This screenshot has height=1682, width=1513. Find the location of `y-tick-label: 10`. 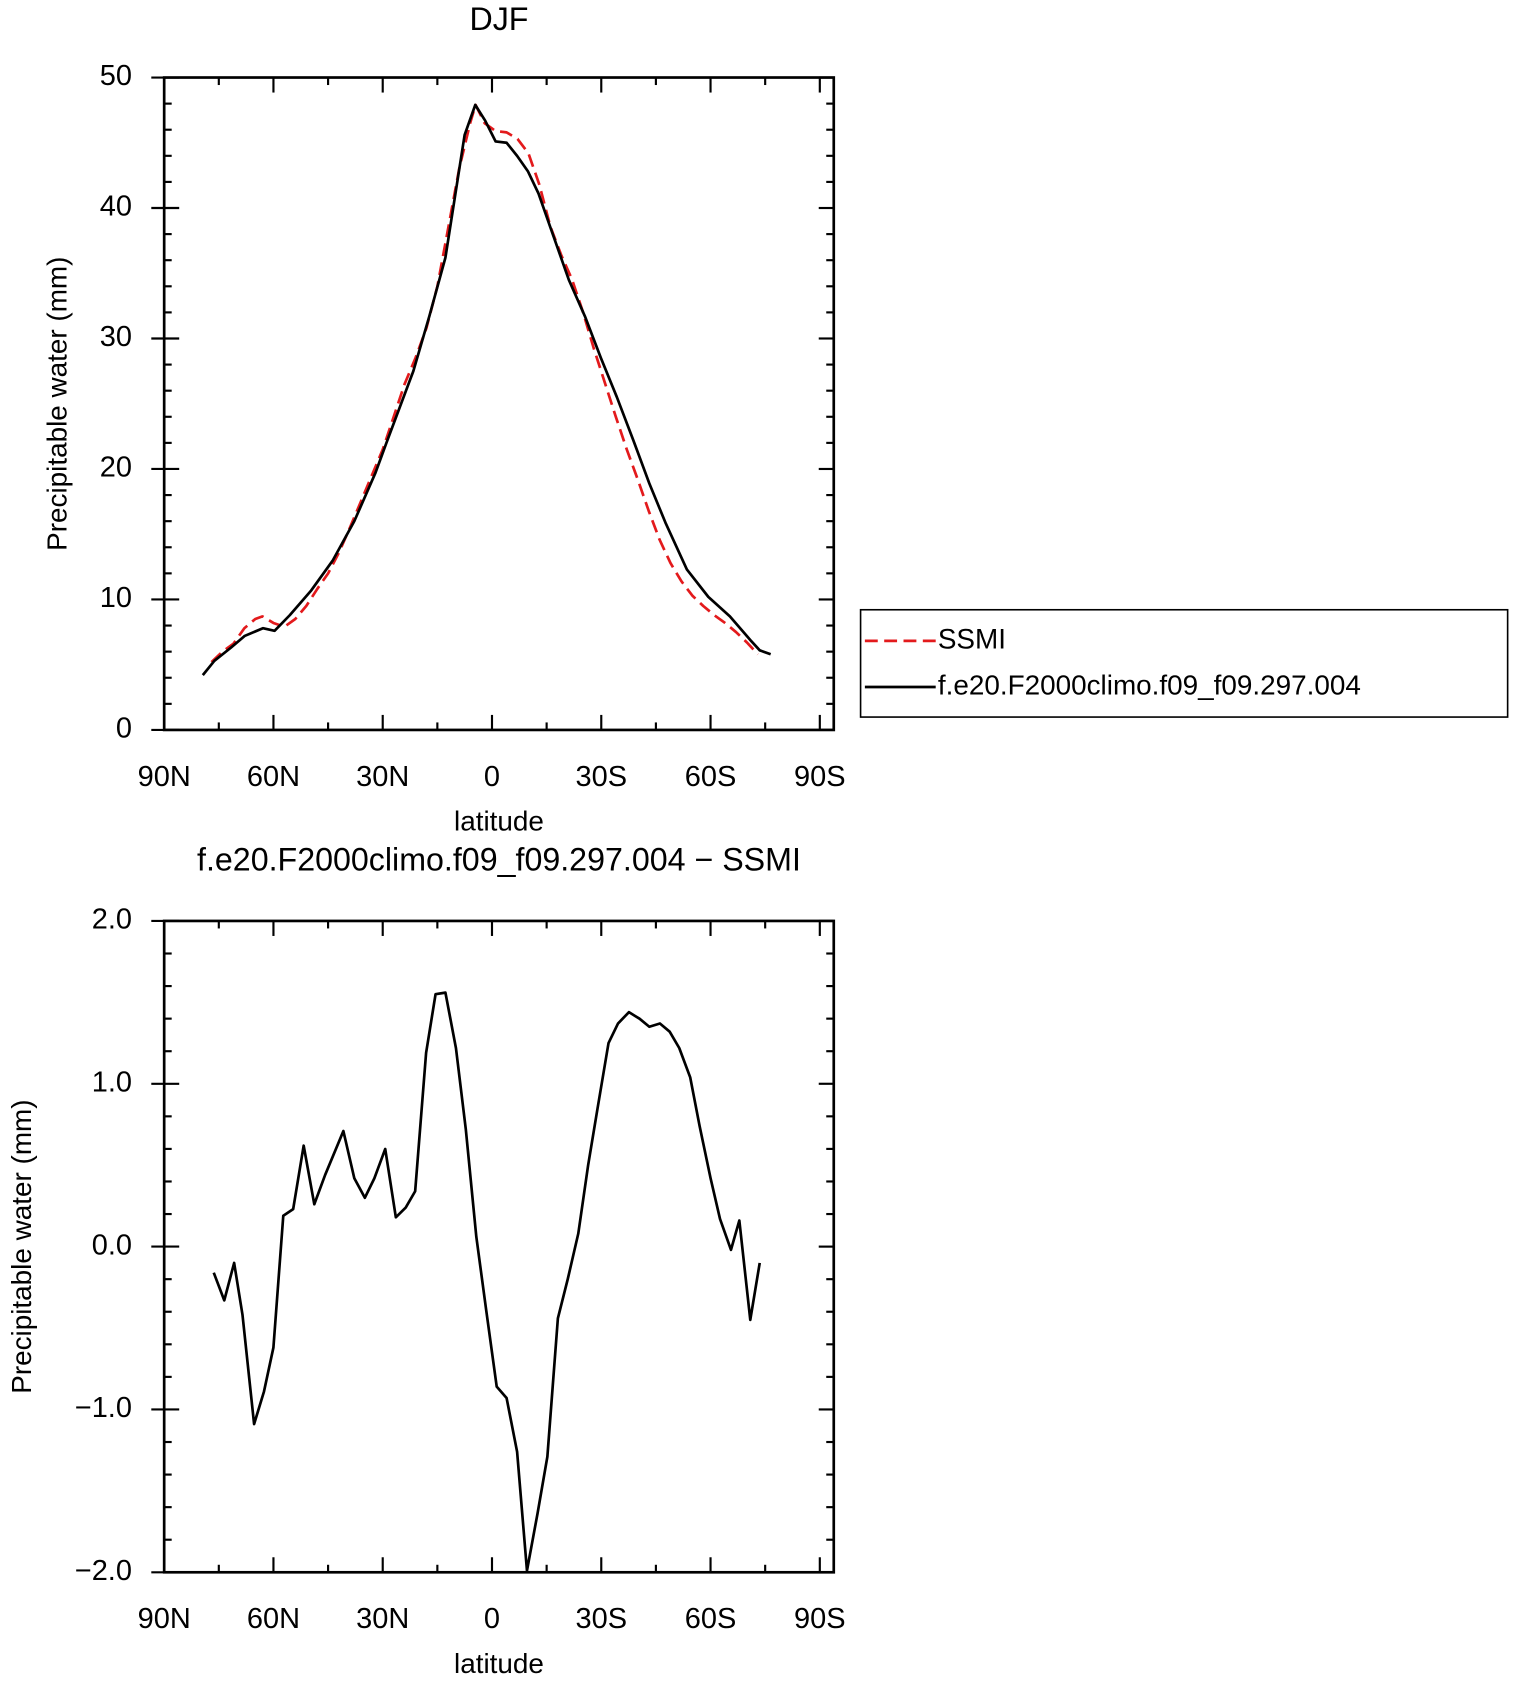

y-tick-label: 10 is located at coordinates (116, 598).